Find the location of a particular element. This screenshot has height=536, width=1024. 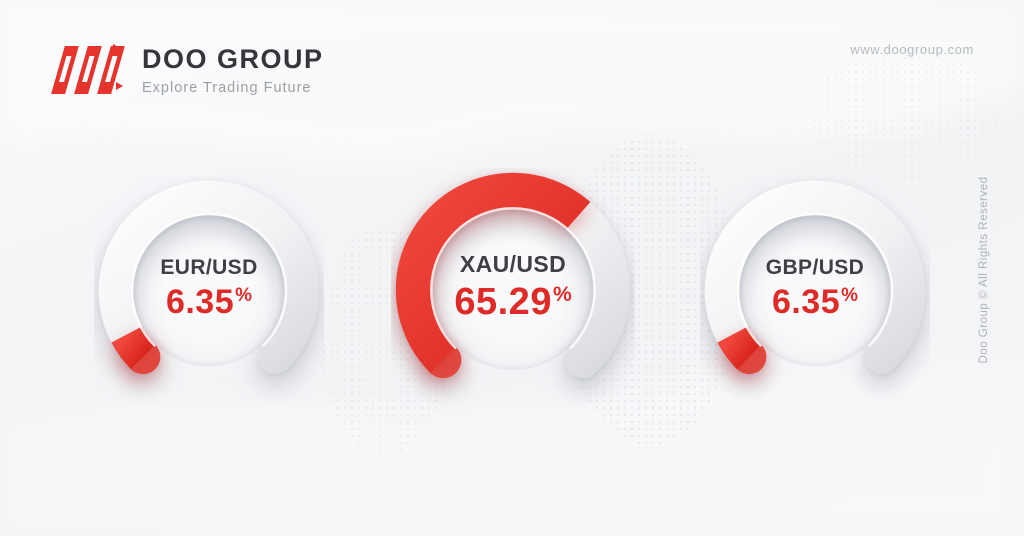

brand-logo: DOO GROUP Explore Trading Future is located at coordinates (187, 71).